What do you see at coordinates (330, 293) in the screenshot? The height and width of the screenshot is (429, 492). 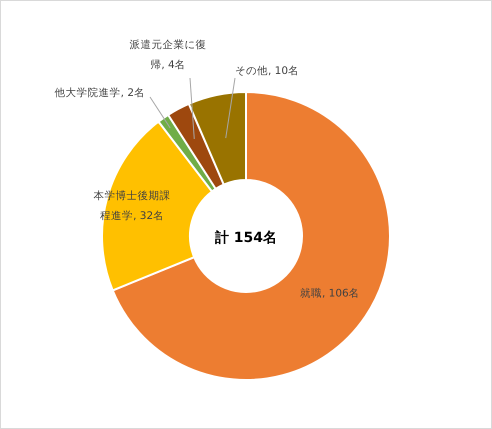 I see `slice-label: 就職, 106名` at bounding box center [330, 293].